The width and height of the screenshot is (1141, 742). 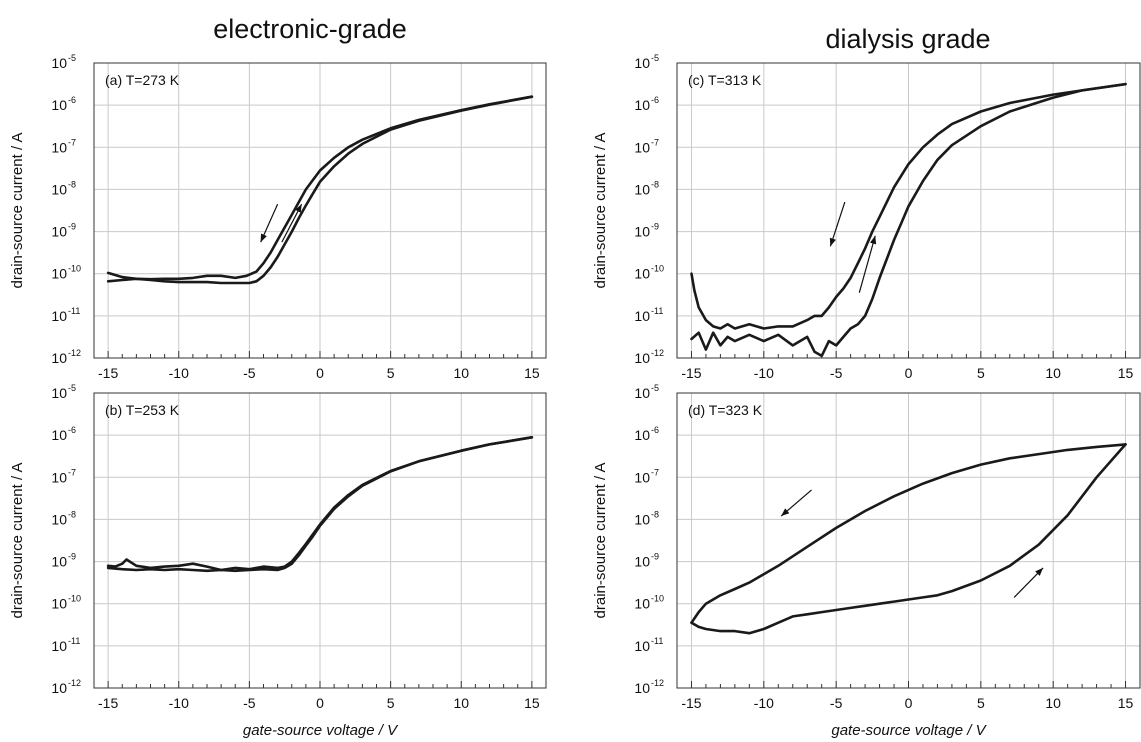 I want to click on panel-label: (a) T=273 K, so click(x=142, y=80).